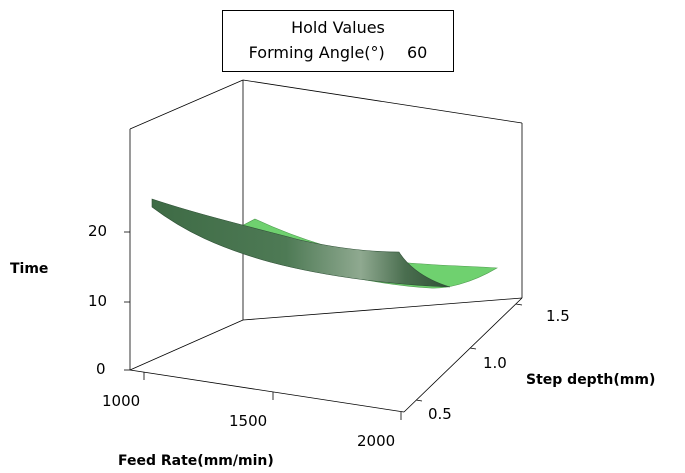 The image size is (685, 473). I want to click on z-tick-label-10: 10, so click(98, 301).